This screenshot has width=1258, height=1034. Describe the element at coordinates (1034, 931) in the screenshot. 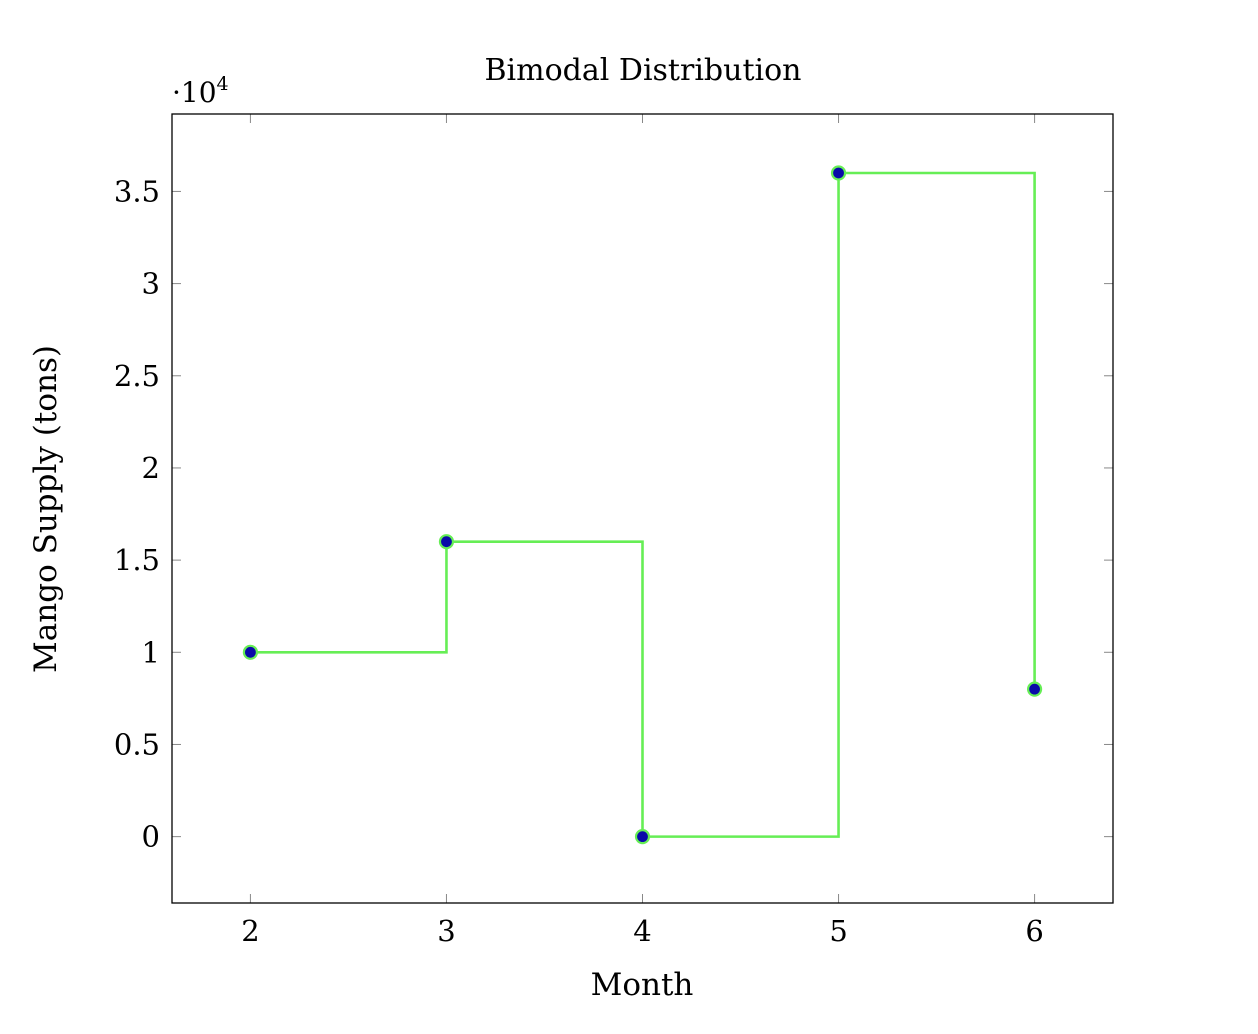

I see `x-tick-label: 6` at that location.